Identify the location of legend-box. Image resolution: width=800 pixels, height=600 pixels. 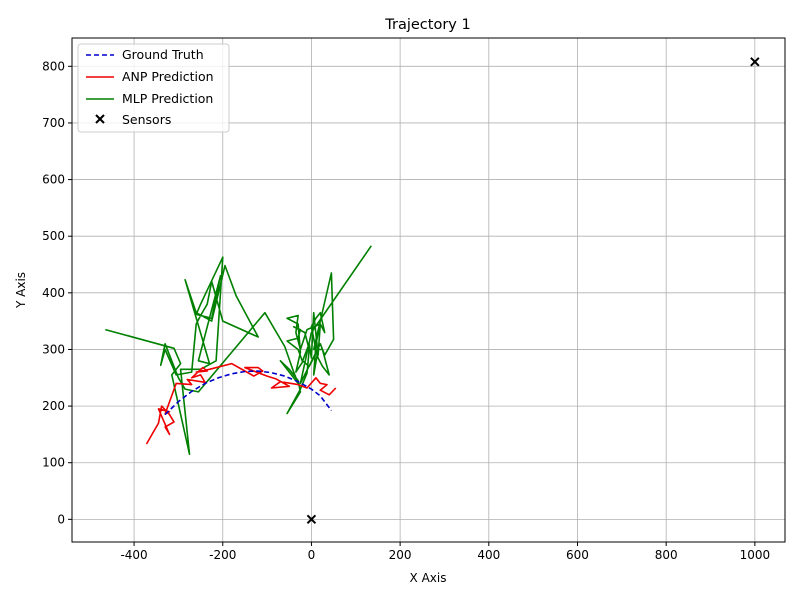
(153, 88).